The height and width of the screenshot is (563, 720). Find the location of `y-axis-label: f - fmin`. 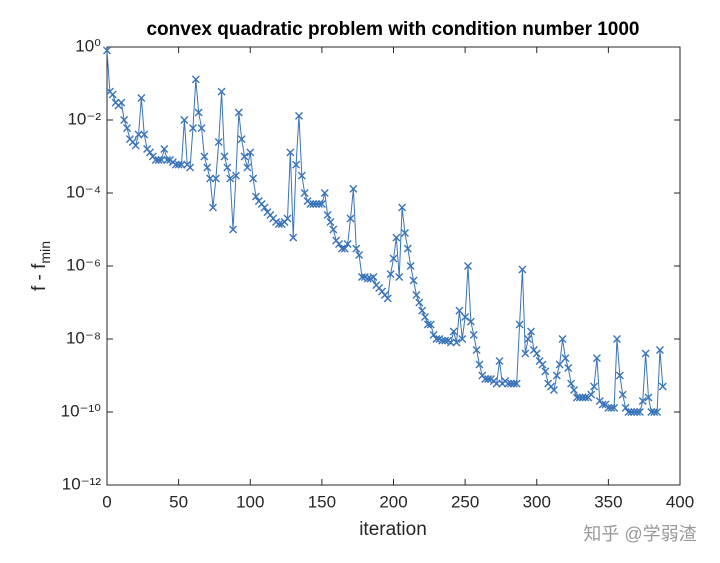

y-axis-label: f - fmin is located at coordinates (41, 266).